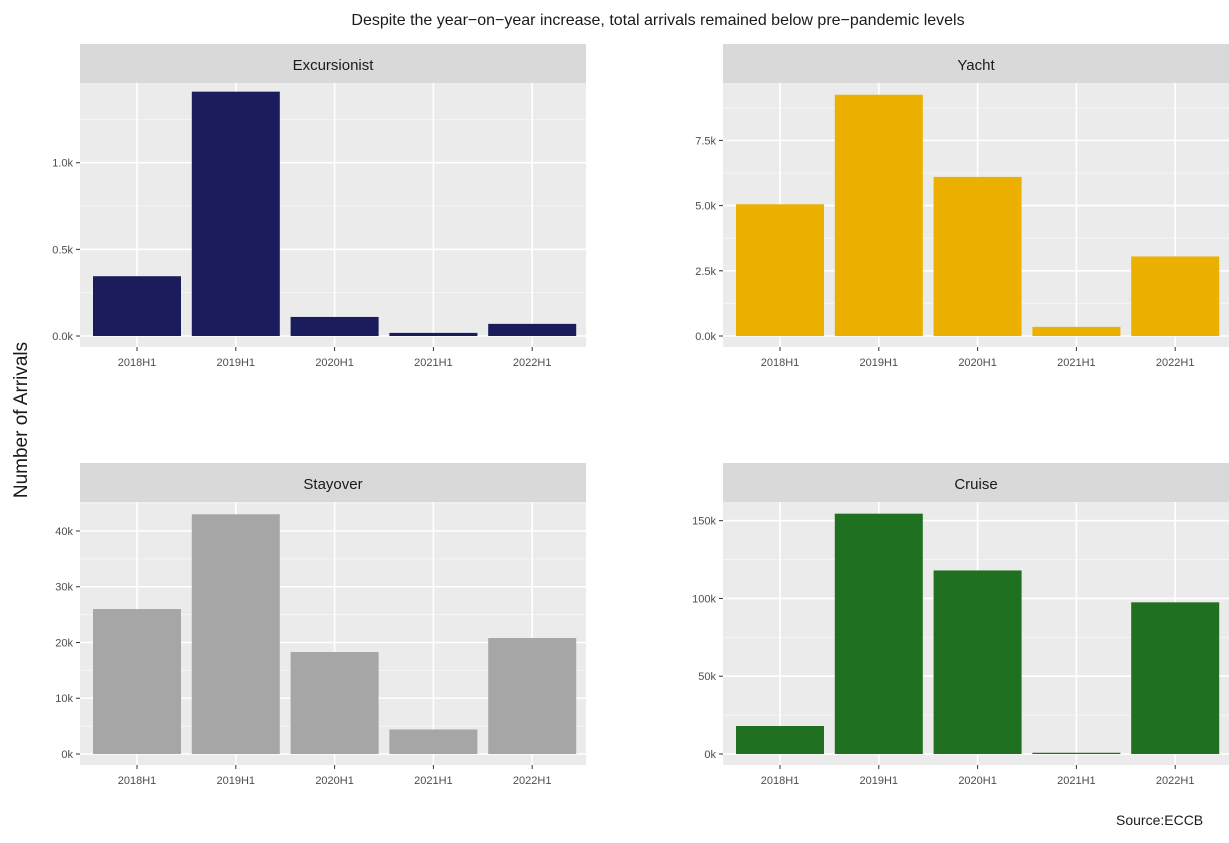  I want to click on source-caption: Source:ECCB, so click(1160, 820).